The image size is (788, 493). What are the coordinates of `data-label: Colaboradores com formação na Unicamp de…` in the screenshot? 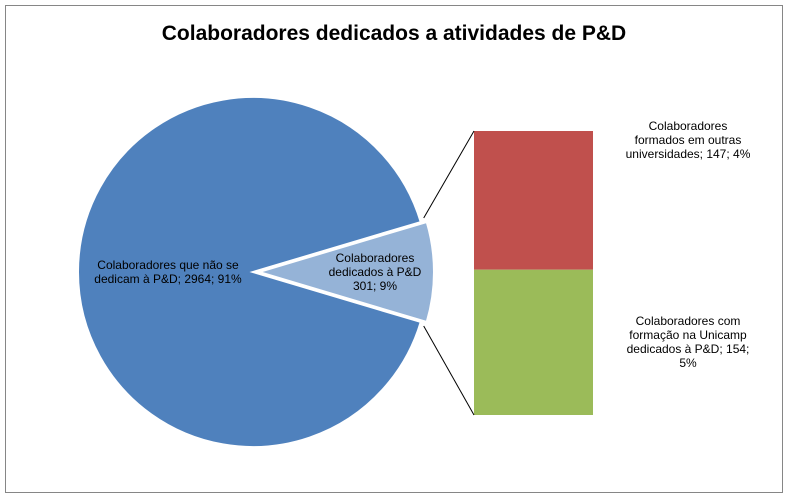 It's located at (688, 342).